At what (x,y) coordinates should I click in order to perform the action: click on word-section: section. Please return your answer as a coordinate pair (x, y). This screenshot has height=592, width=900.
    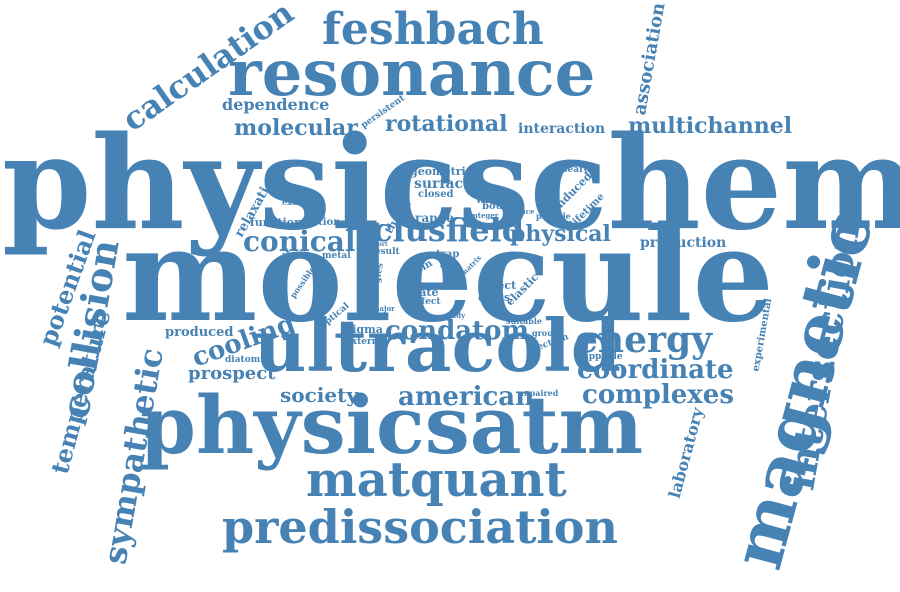
    Looking at the image, I should click on (320, 222).